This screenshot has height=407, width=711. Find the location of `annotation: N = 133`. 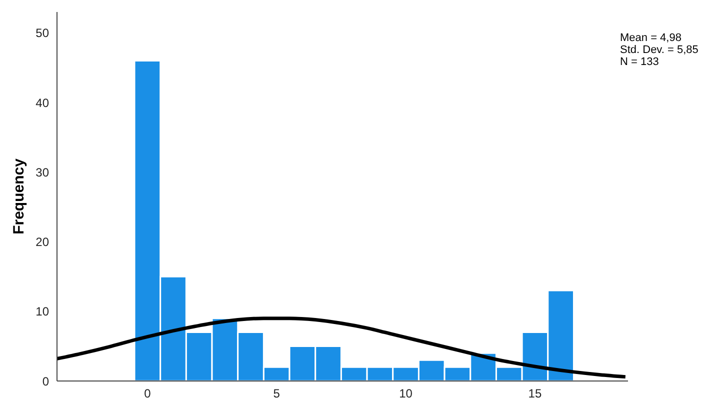

annotation: N = 133 is located at coordinates (640, 62).